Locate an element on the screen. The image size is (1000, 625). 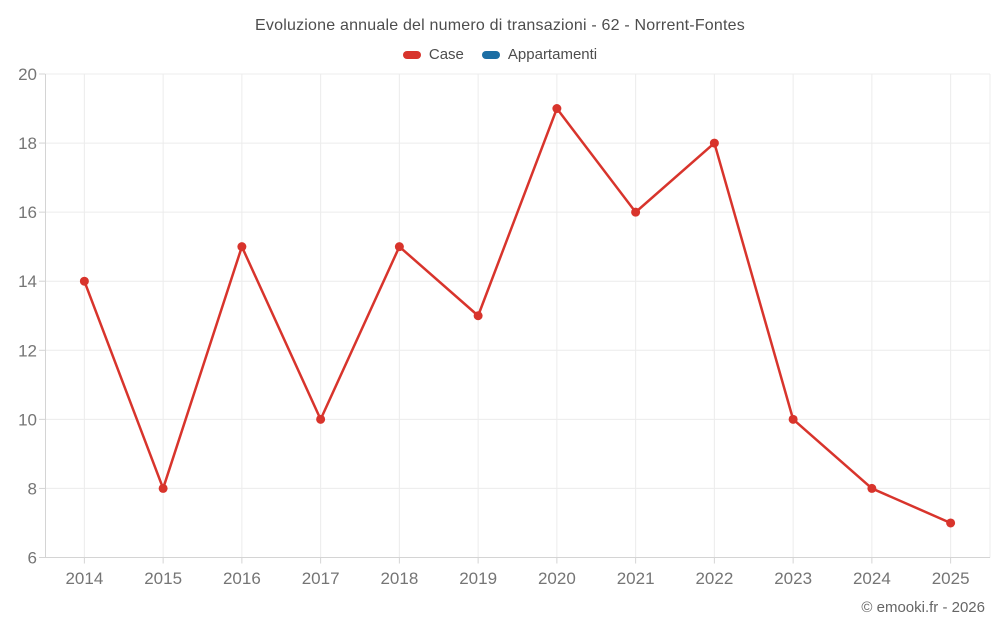
x-tick-label-2022: 2022 is located at coordinates (714, 578).